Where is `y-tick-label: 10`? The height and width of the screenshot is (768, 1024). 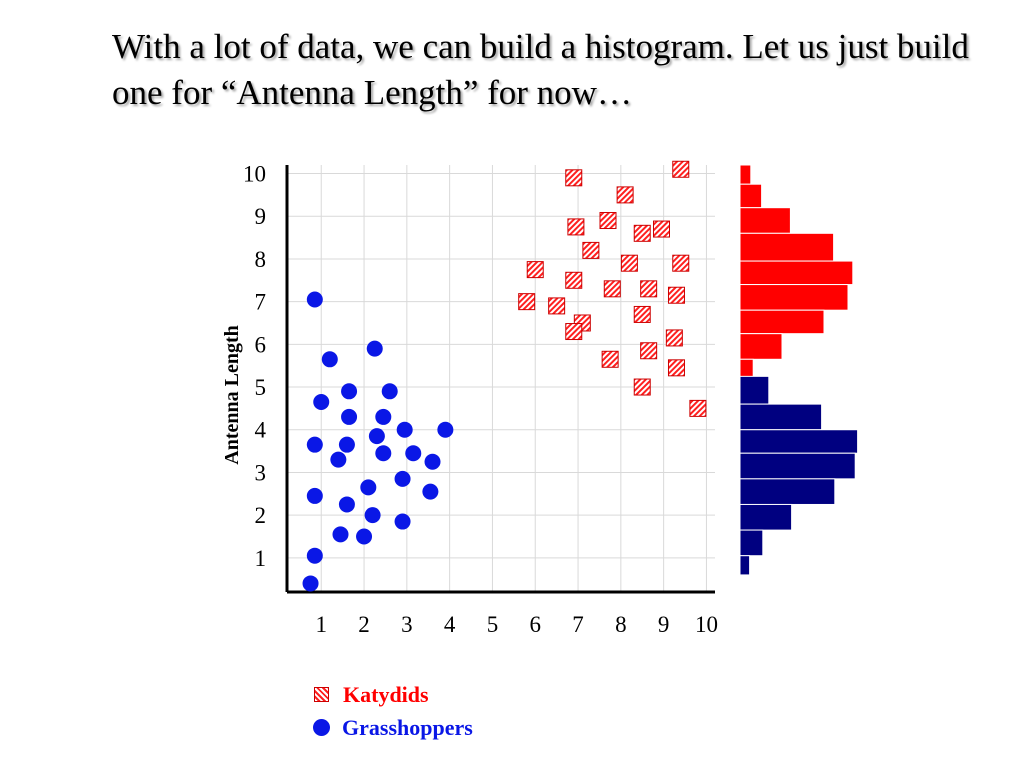
y-tick-label: 10 is located at coordinates (254, 174).